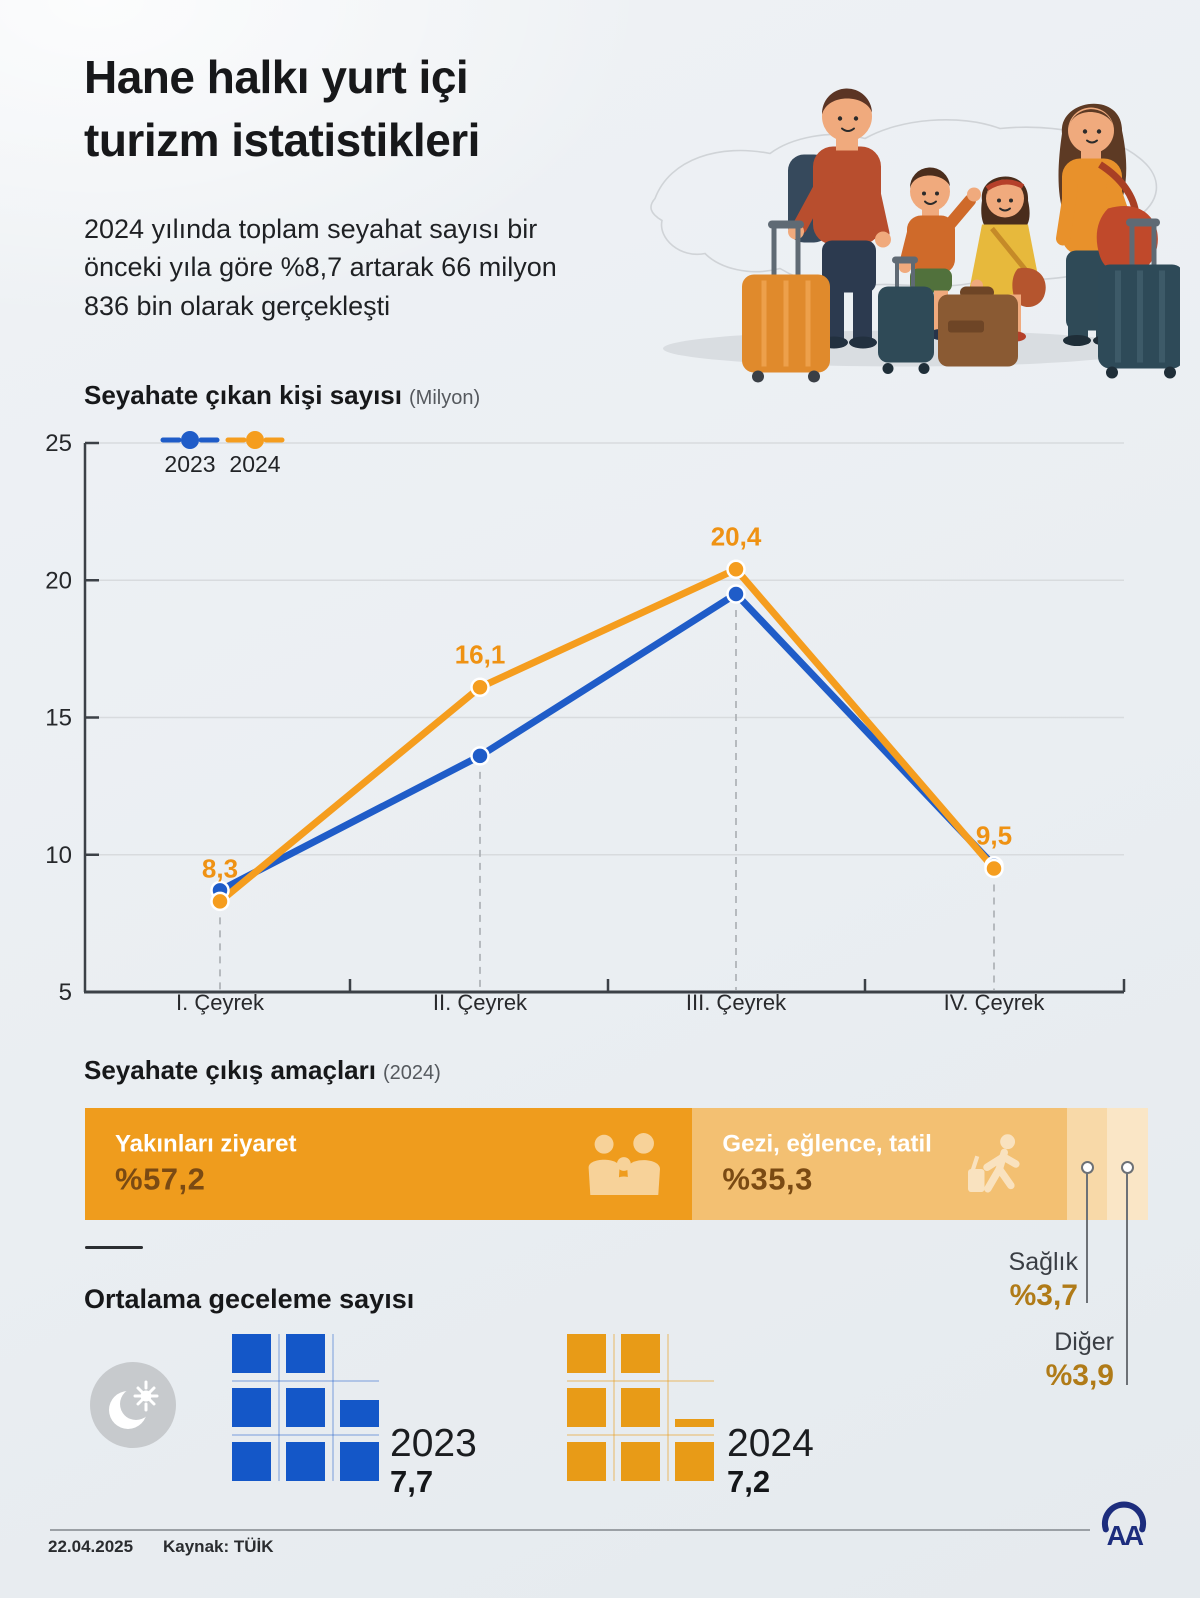 The image size is (1200, 1598). What do you see at coordinates (91, 1546) in the screenshot?
I see `footer-date: 22.04.2025` at bounding box center [91, 1546].